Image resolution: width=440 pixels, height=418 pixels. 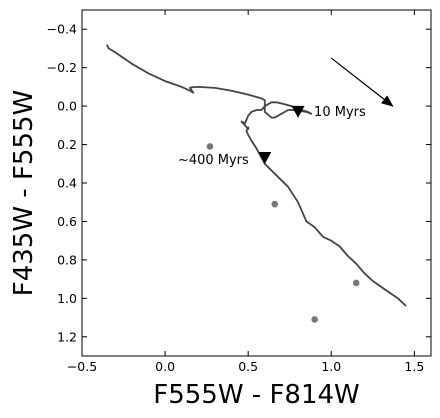 I want to click on y-tick-label: 0.2, so click(x=67, y=144).